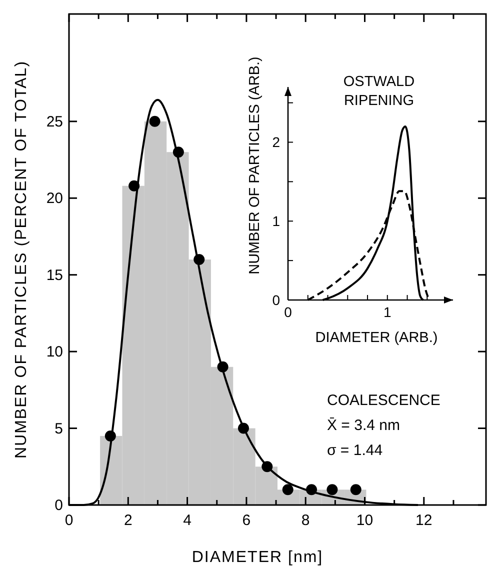 This screenshot has height=570, width=494. I want to click on x-axis-title: DIAMETER [nm], so click(258, 557).